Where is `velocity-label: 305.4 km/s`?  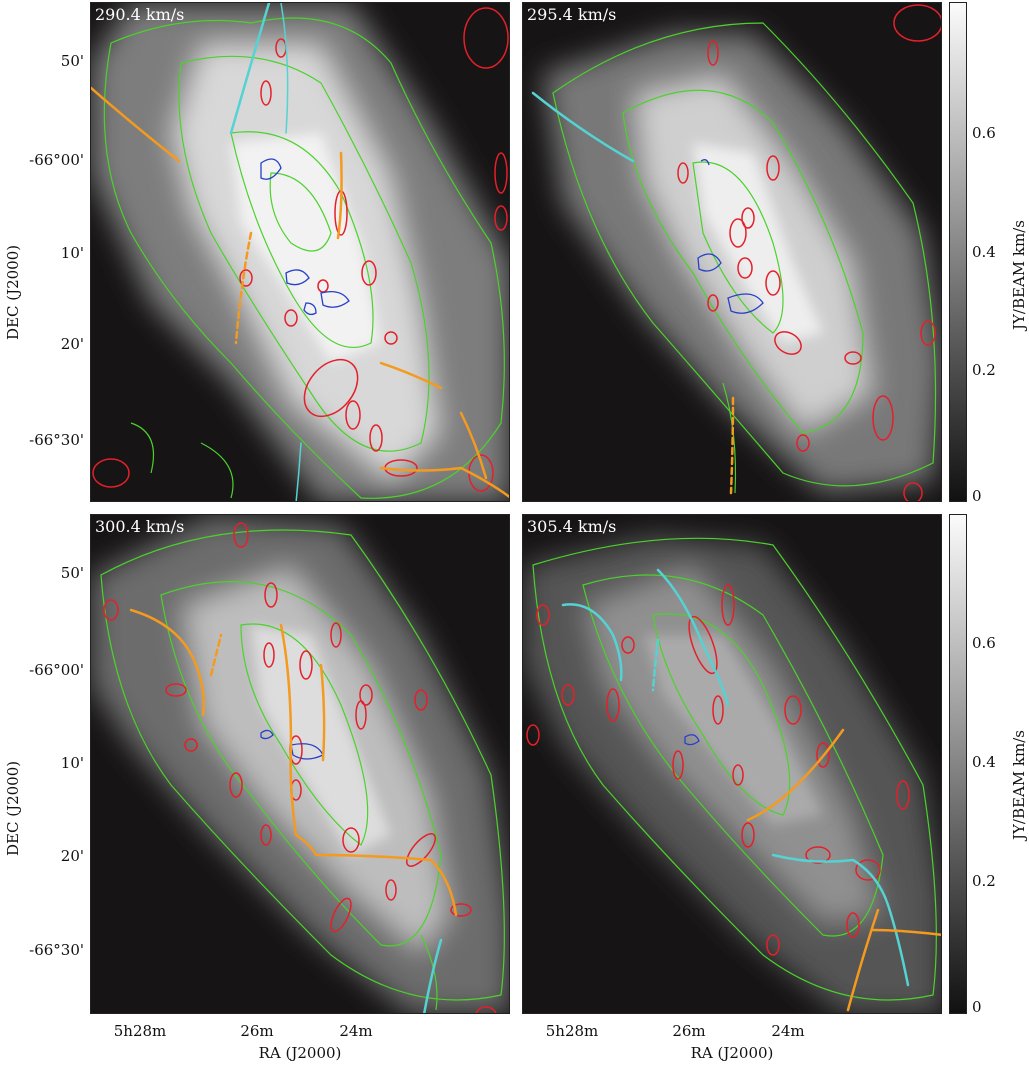
velocity-label: 305.4 km/s is located at coordinates (572, 526).